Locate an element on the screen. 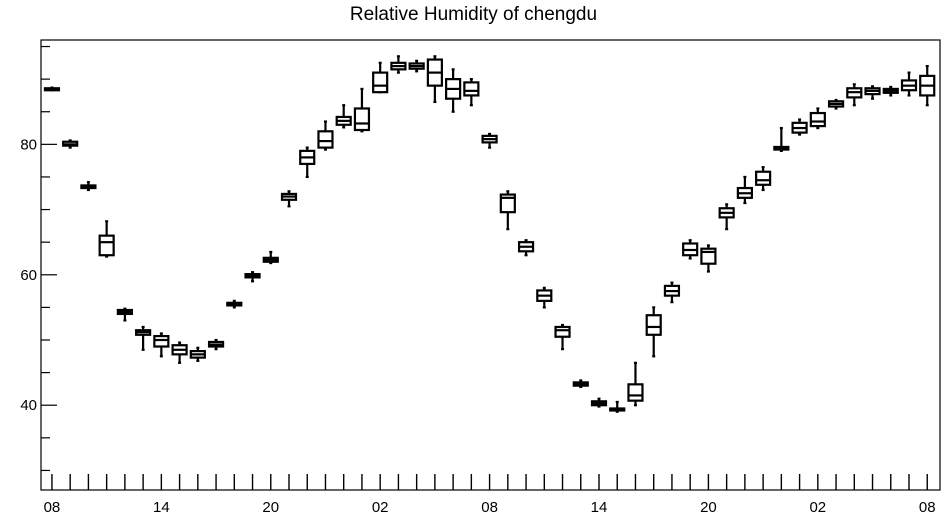 This screenshot has height=520, width=947. y-tick-label: 80 is located at coordinates (28, 144).